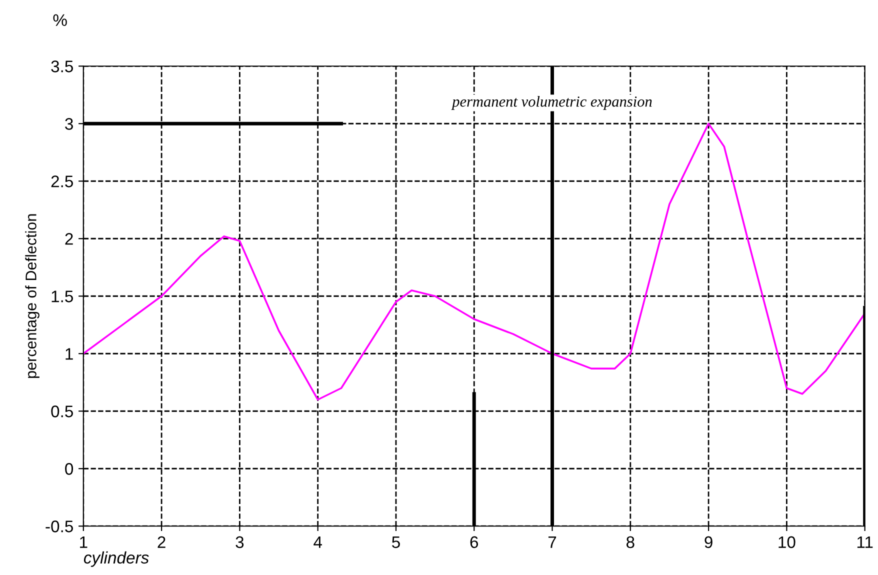  I want to click on y-tick-label: -0.5, so click(59, 526).